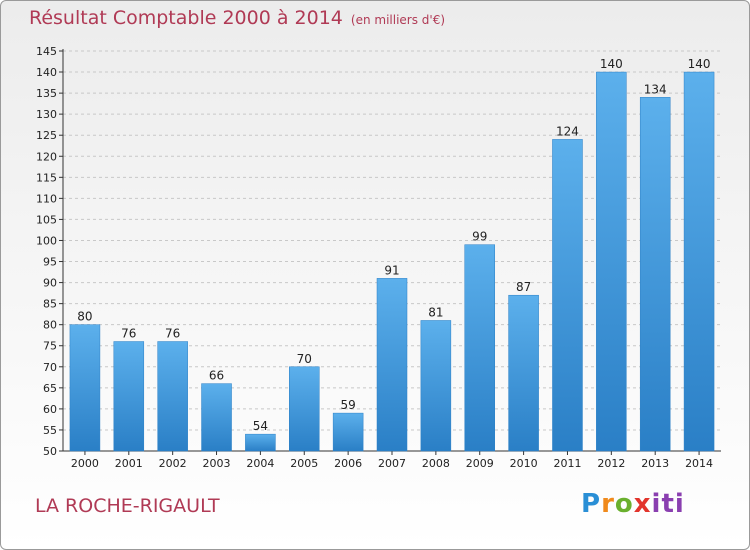 The image size is (750, 550). I want to click on x-tick-label-2007: 2007, so click(392, 463).